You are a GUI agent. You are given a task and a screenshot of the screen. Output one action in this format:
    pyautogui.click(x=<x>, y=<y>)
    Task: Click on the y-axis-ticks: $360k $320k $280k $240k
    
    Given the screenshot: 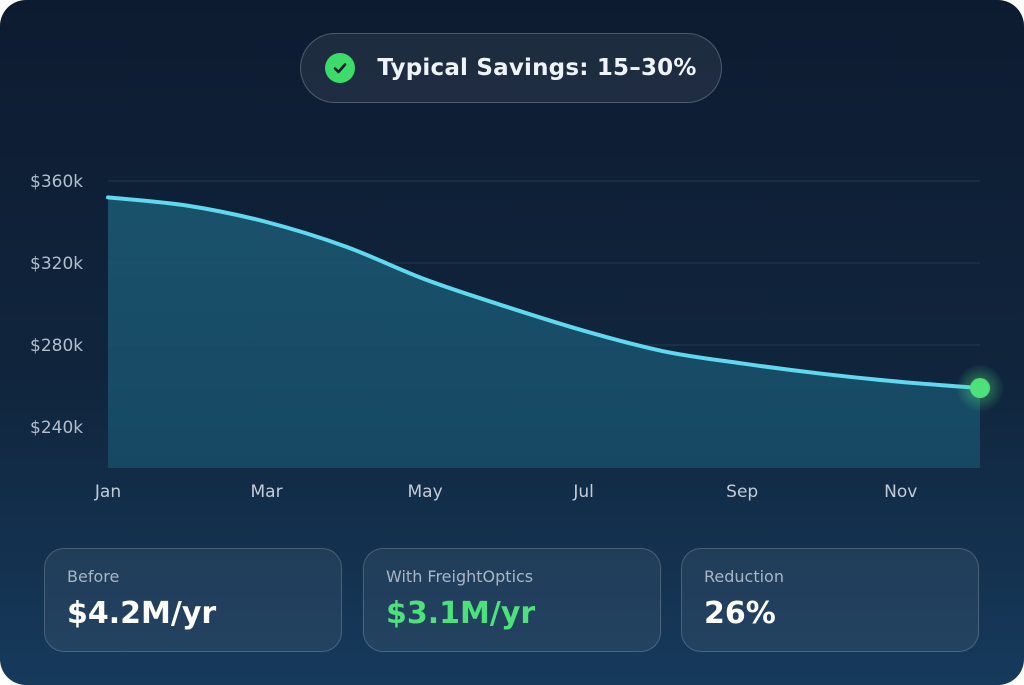 What is the action you would take?
    pyautogui.click(x=56, y=305)
    